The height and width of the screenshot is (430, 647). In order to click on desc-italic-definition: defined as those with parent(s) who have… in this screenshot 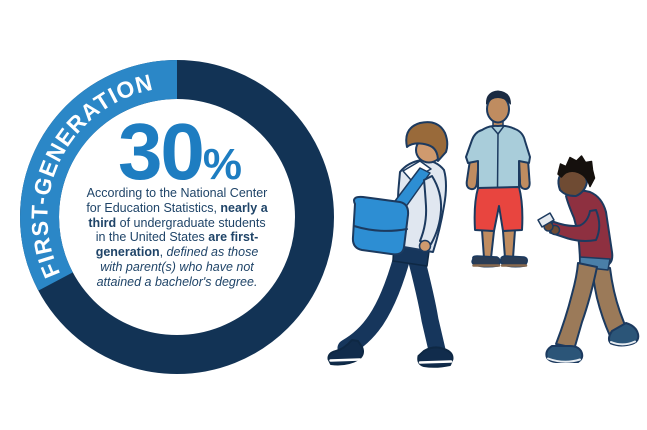, I will do `click(177, 267)`.